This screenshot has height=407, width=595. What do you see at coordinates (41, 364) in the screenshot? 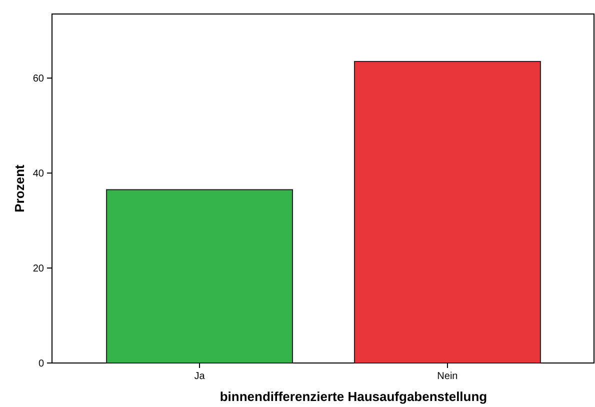
I see `y-tick-label: 0` at bounding box center [41, 364].